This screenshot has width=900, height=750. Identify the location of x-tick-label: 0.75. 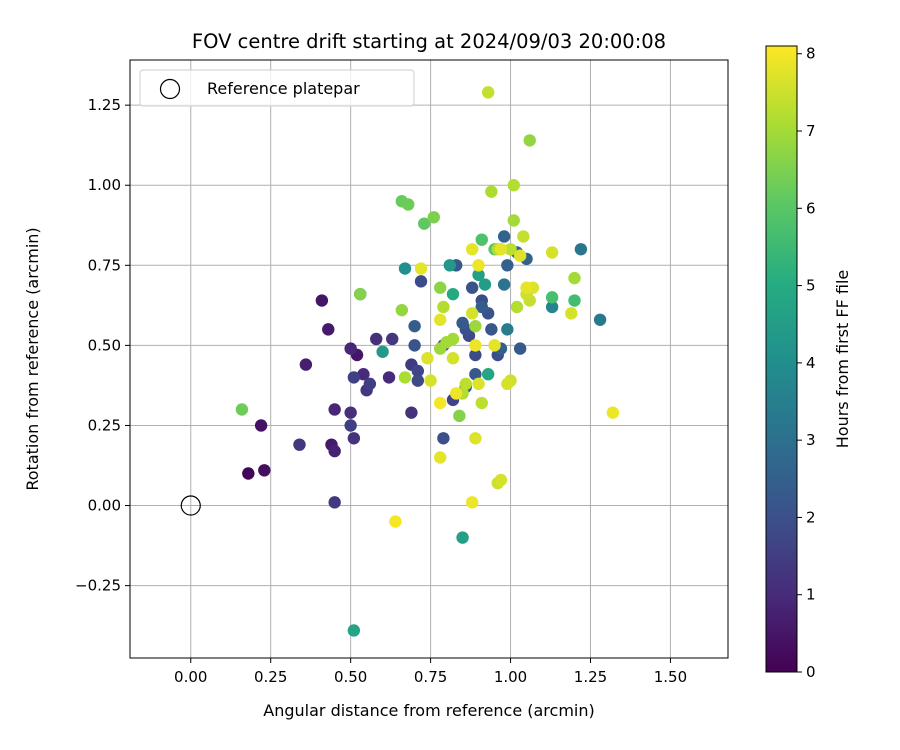
(430, 677).